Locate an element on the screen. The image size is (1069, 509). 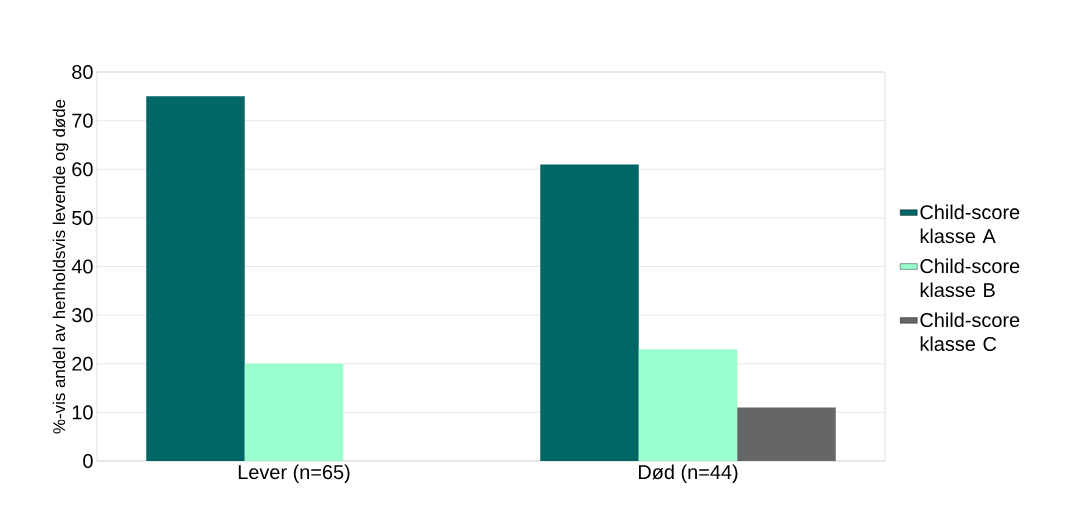
y-tick-label: 80 is located at coordinates (82, 72).